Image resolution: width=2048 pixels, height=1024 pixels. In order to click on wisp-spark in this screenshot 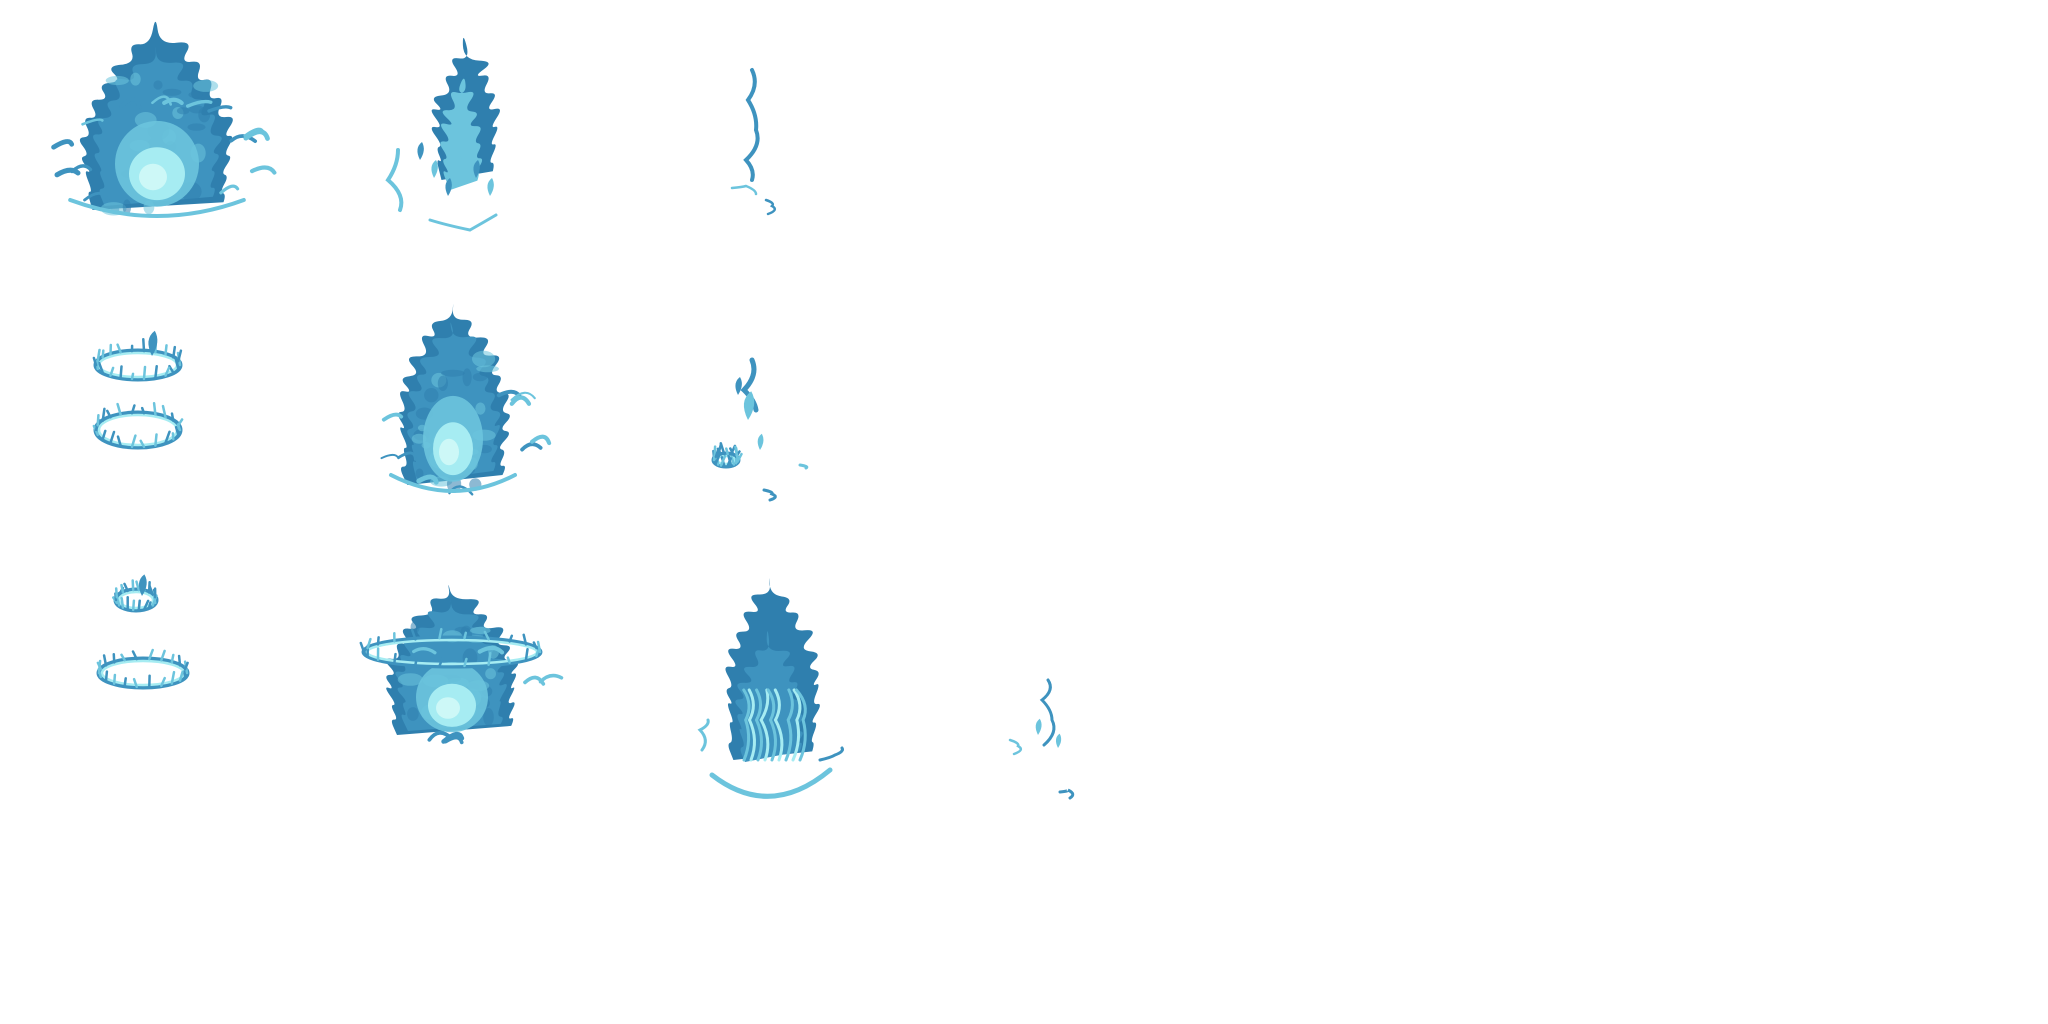, I will do `click(803, 466)`.